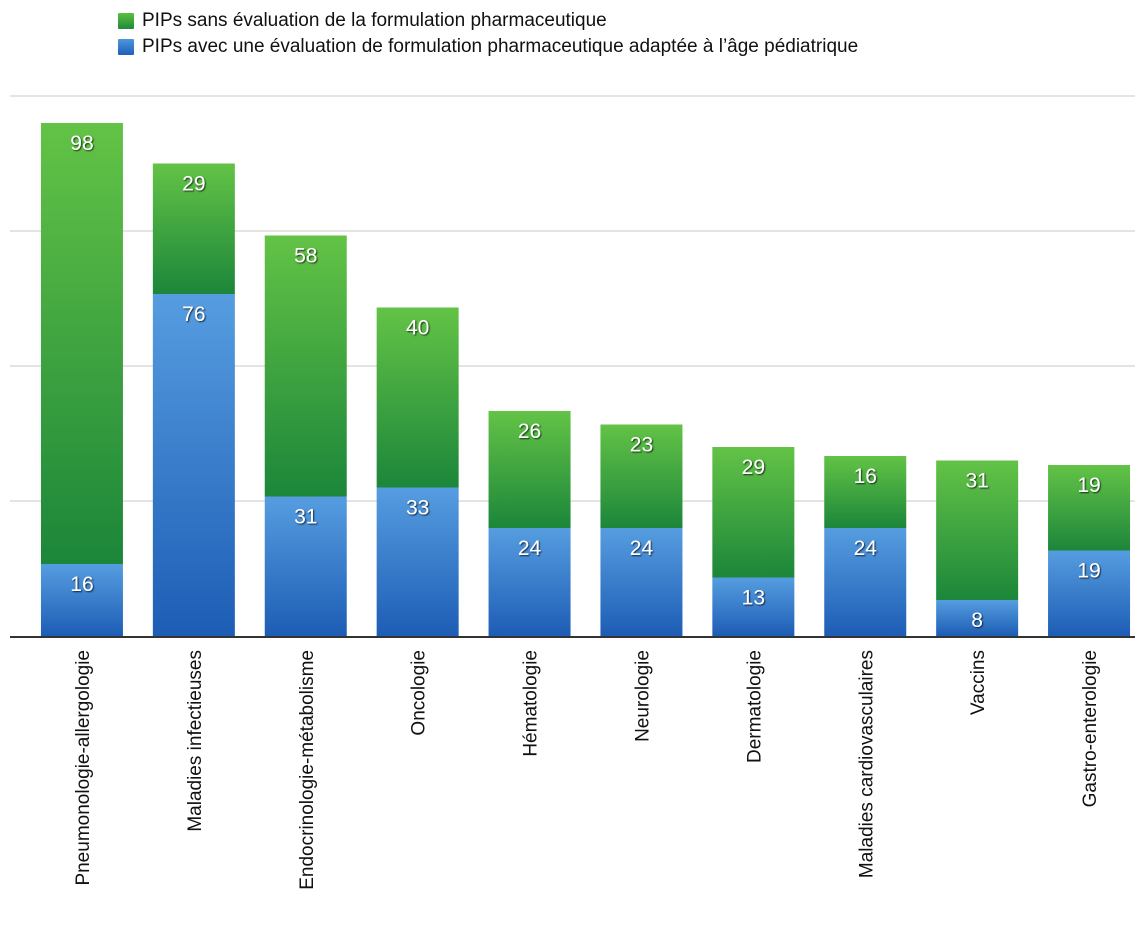  I want to click on x-tick-label: Hématologie, so click(531, 703).